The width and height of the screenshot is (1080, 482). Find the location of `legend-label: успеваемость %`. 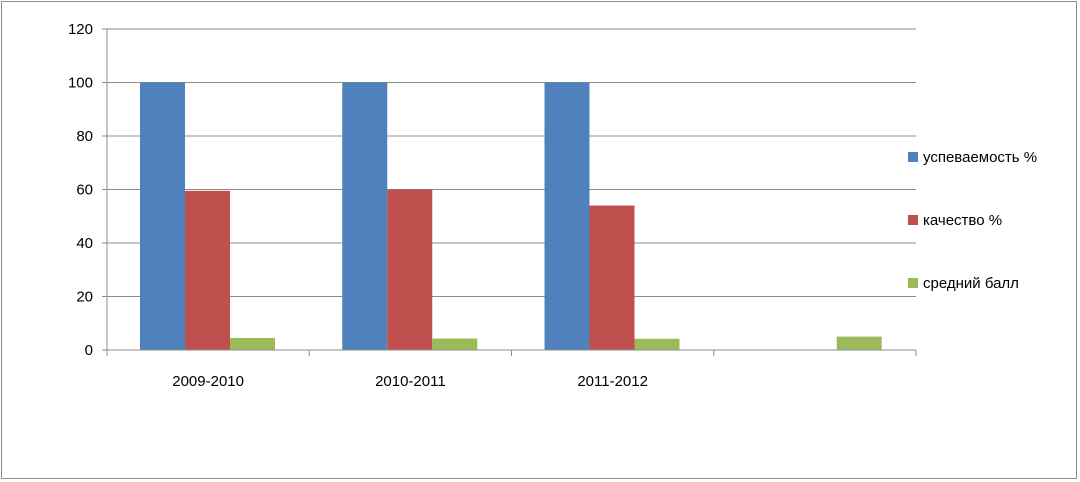

legend-label: успеваемость % is located at coordinates (980, 157).